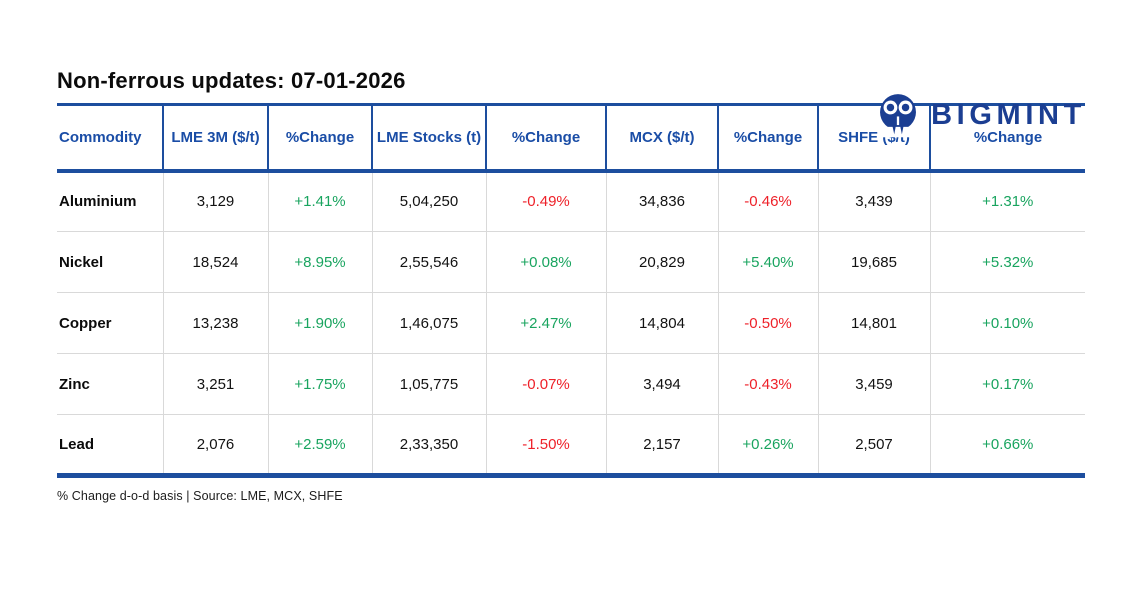 The height and width of the screenshot is (597, 1136). I want to click on commodity-name-cell: Copper, so click(110, 323).